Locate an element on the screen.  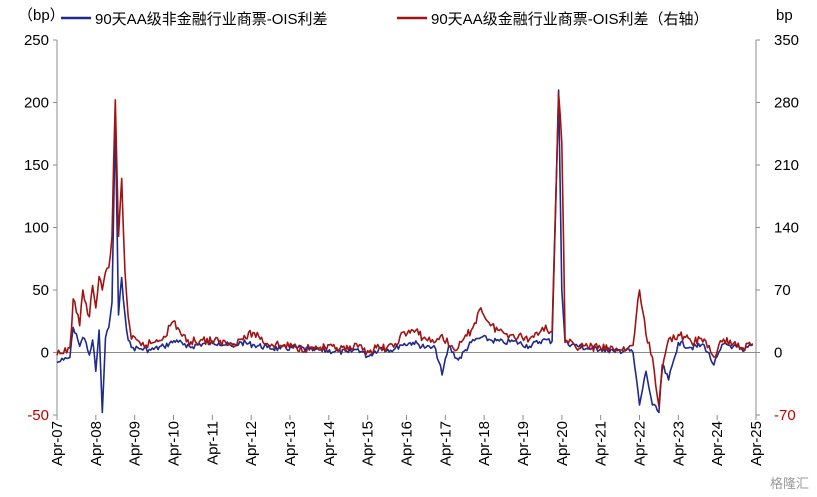
left-tick-label: 200 is located at coordinates (36, 103).